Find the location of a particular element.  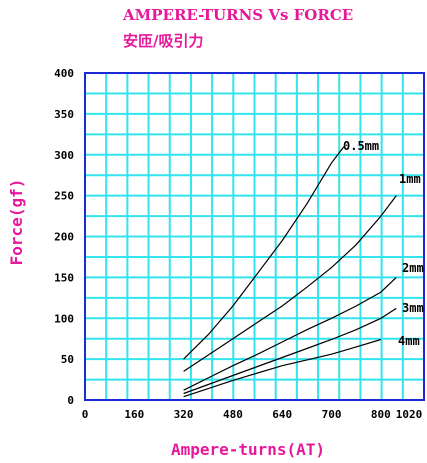

y-axis-label: Force(gf) is located at coordinates (16, 222).